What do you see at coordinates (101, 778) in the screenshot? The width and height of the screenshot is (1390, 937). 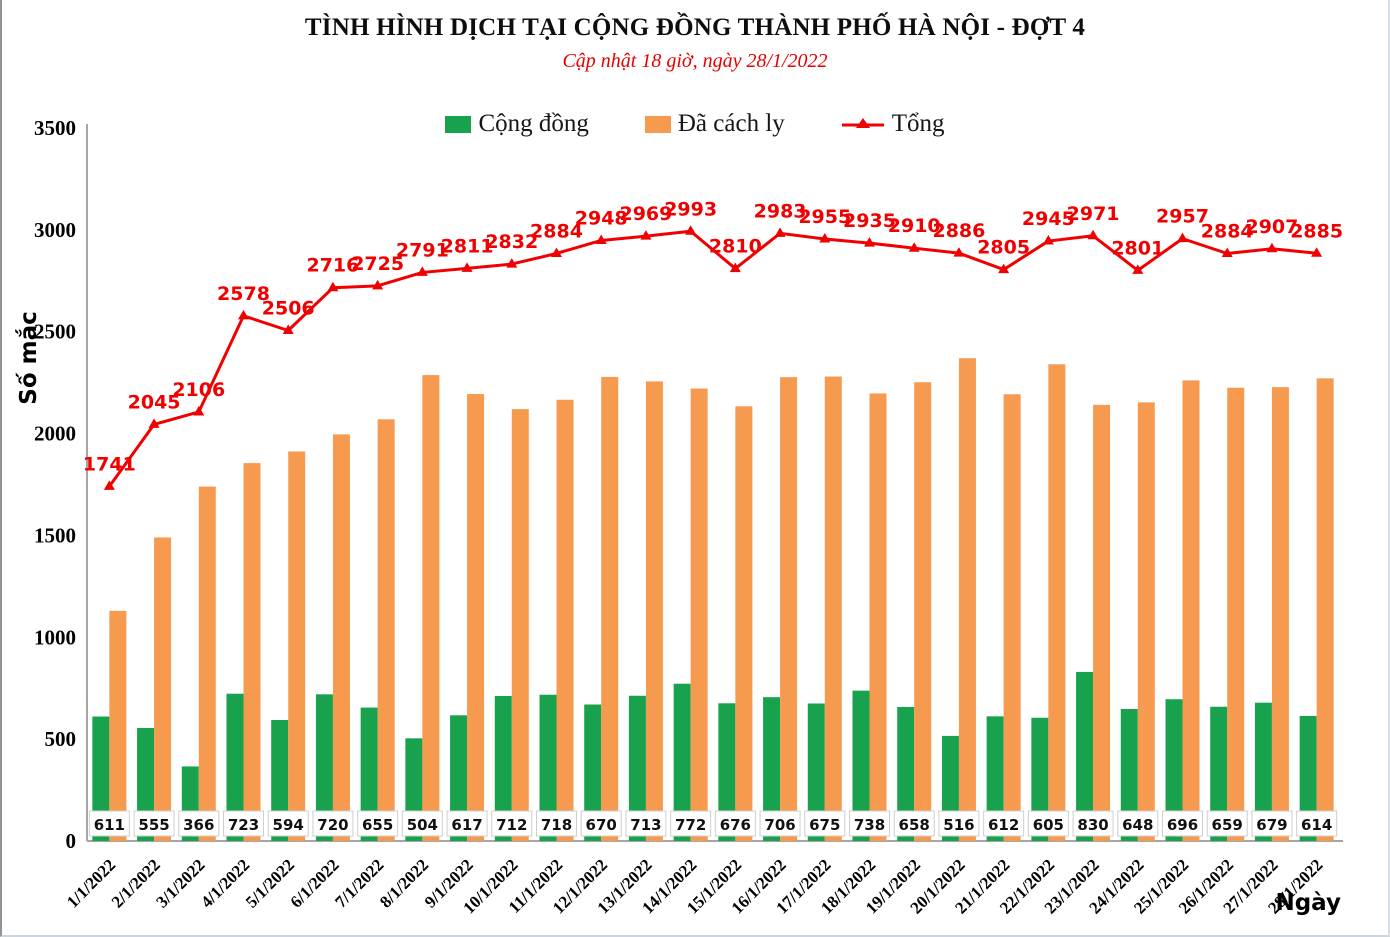 I see `green-bar-1/1/2022` at bounding box center [101, 778].